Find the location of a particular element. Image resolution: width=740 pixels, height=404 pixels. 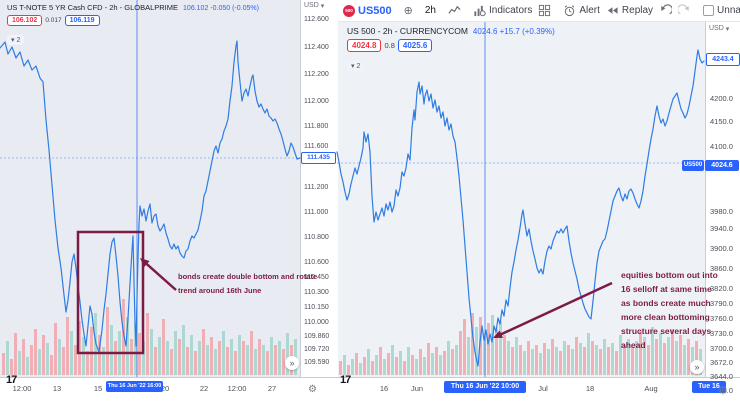

price-tick: 3760.0 is located at coordinates (721, 318).